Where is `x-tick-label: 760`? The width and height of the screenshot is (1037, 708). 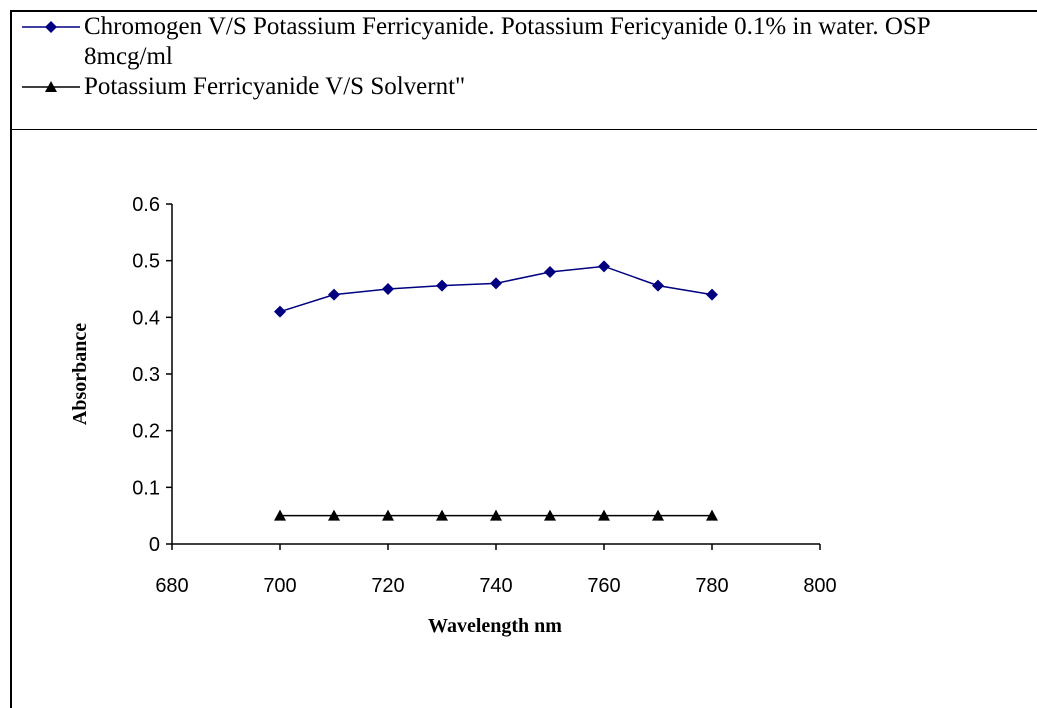 x-tick-label: 760 is located at coordinates (603, 586).